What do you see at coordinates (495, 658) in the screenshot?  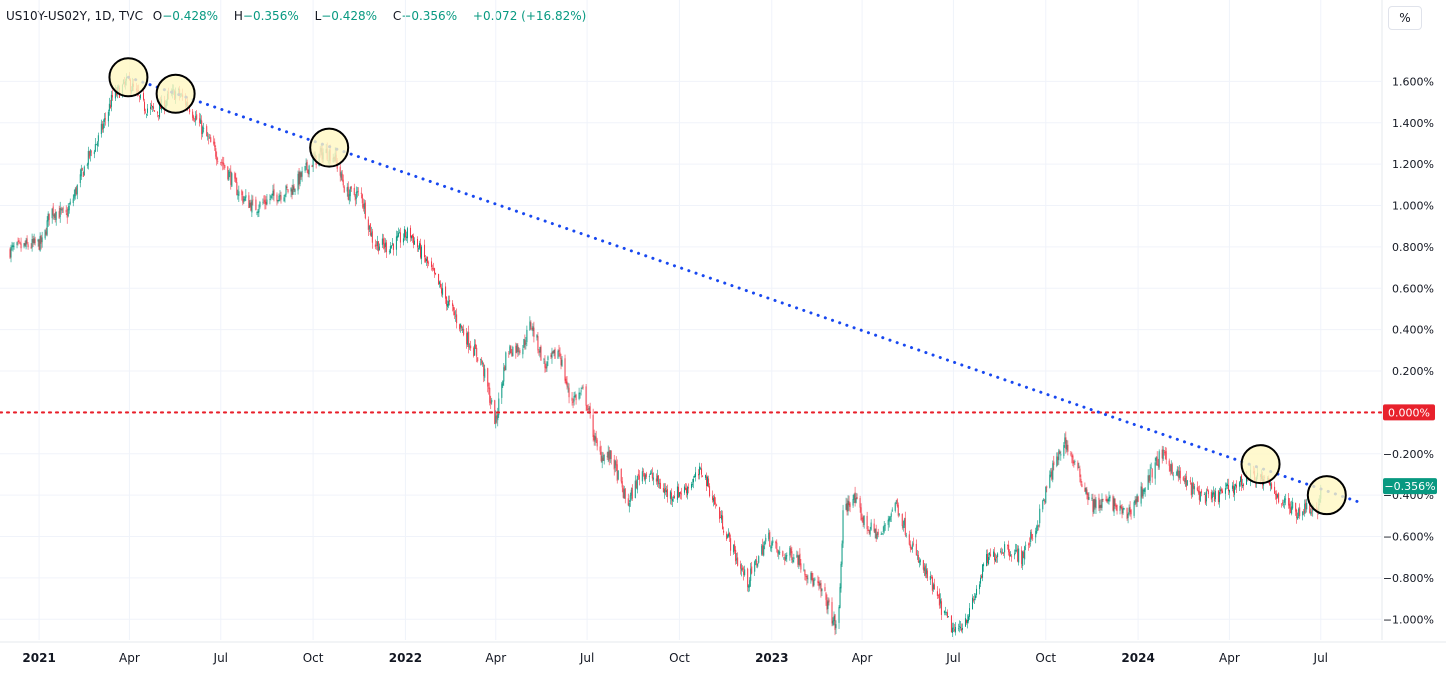 I see `x-tick-label: Apr` at bounding box center [495, 658].